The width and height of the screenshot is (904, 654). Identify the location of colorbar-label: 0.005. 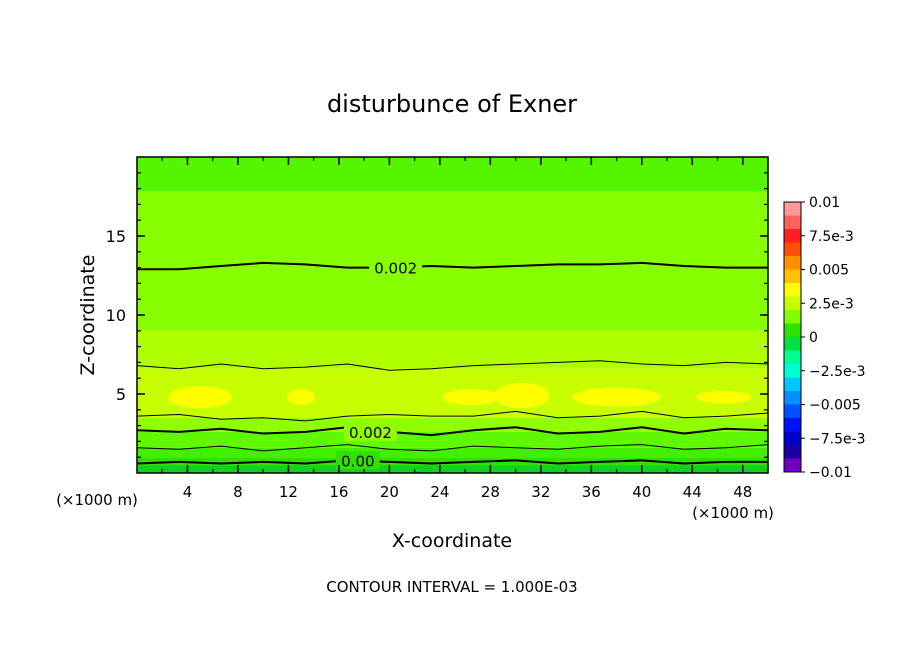
(829, 271).